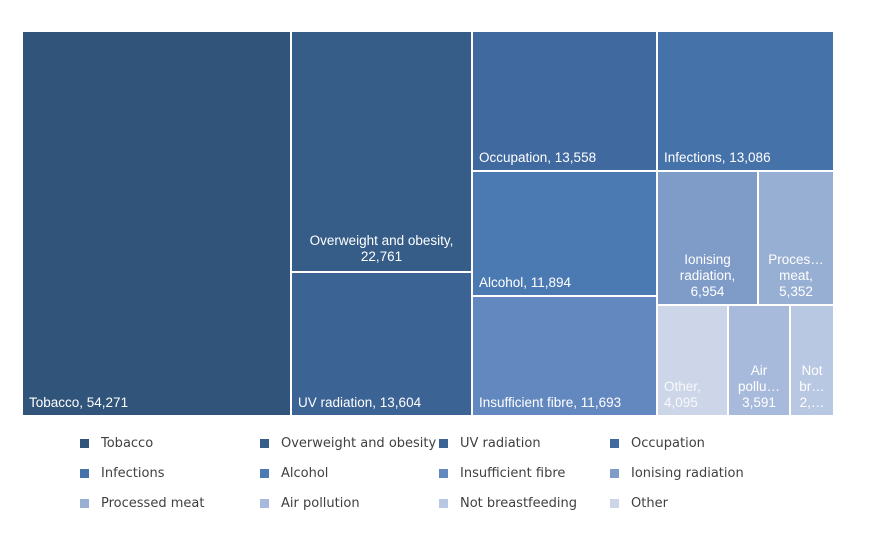 This screenshot has width=896, height=546. Describe the element at coordinates (682, 394) in the screenshot. I see `treemap-tile-label: Other, 4,095` at that location.